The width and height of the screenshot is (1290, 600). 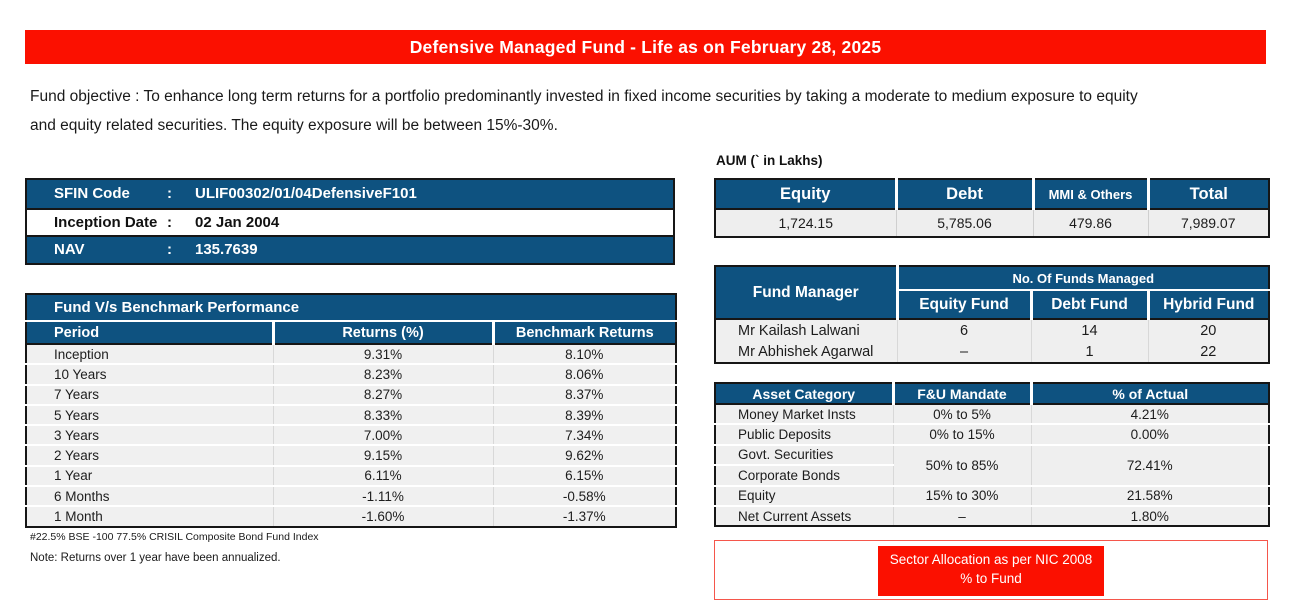 I want to click on inception-date-row: Inception Date : 02 Jan 2004, so click(x=350, y=221).